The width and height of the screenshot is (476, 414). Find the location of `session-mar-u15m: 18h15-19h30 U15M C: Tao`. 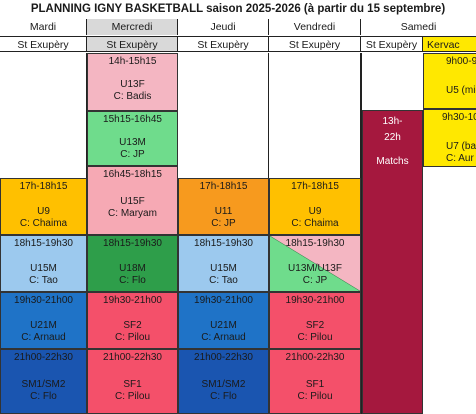

session-mar-u15m: 18h15-19h30 U15M C: Tao is located at coordinates (43, 263).